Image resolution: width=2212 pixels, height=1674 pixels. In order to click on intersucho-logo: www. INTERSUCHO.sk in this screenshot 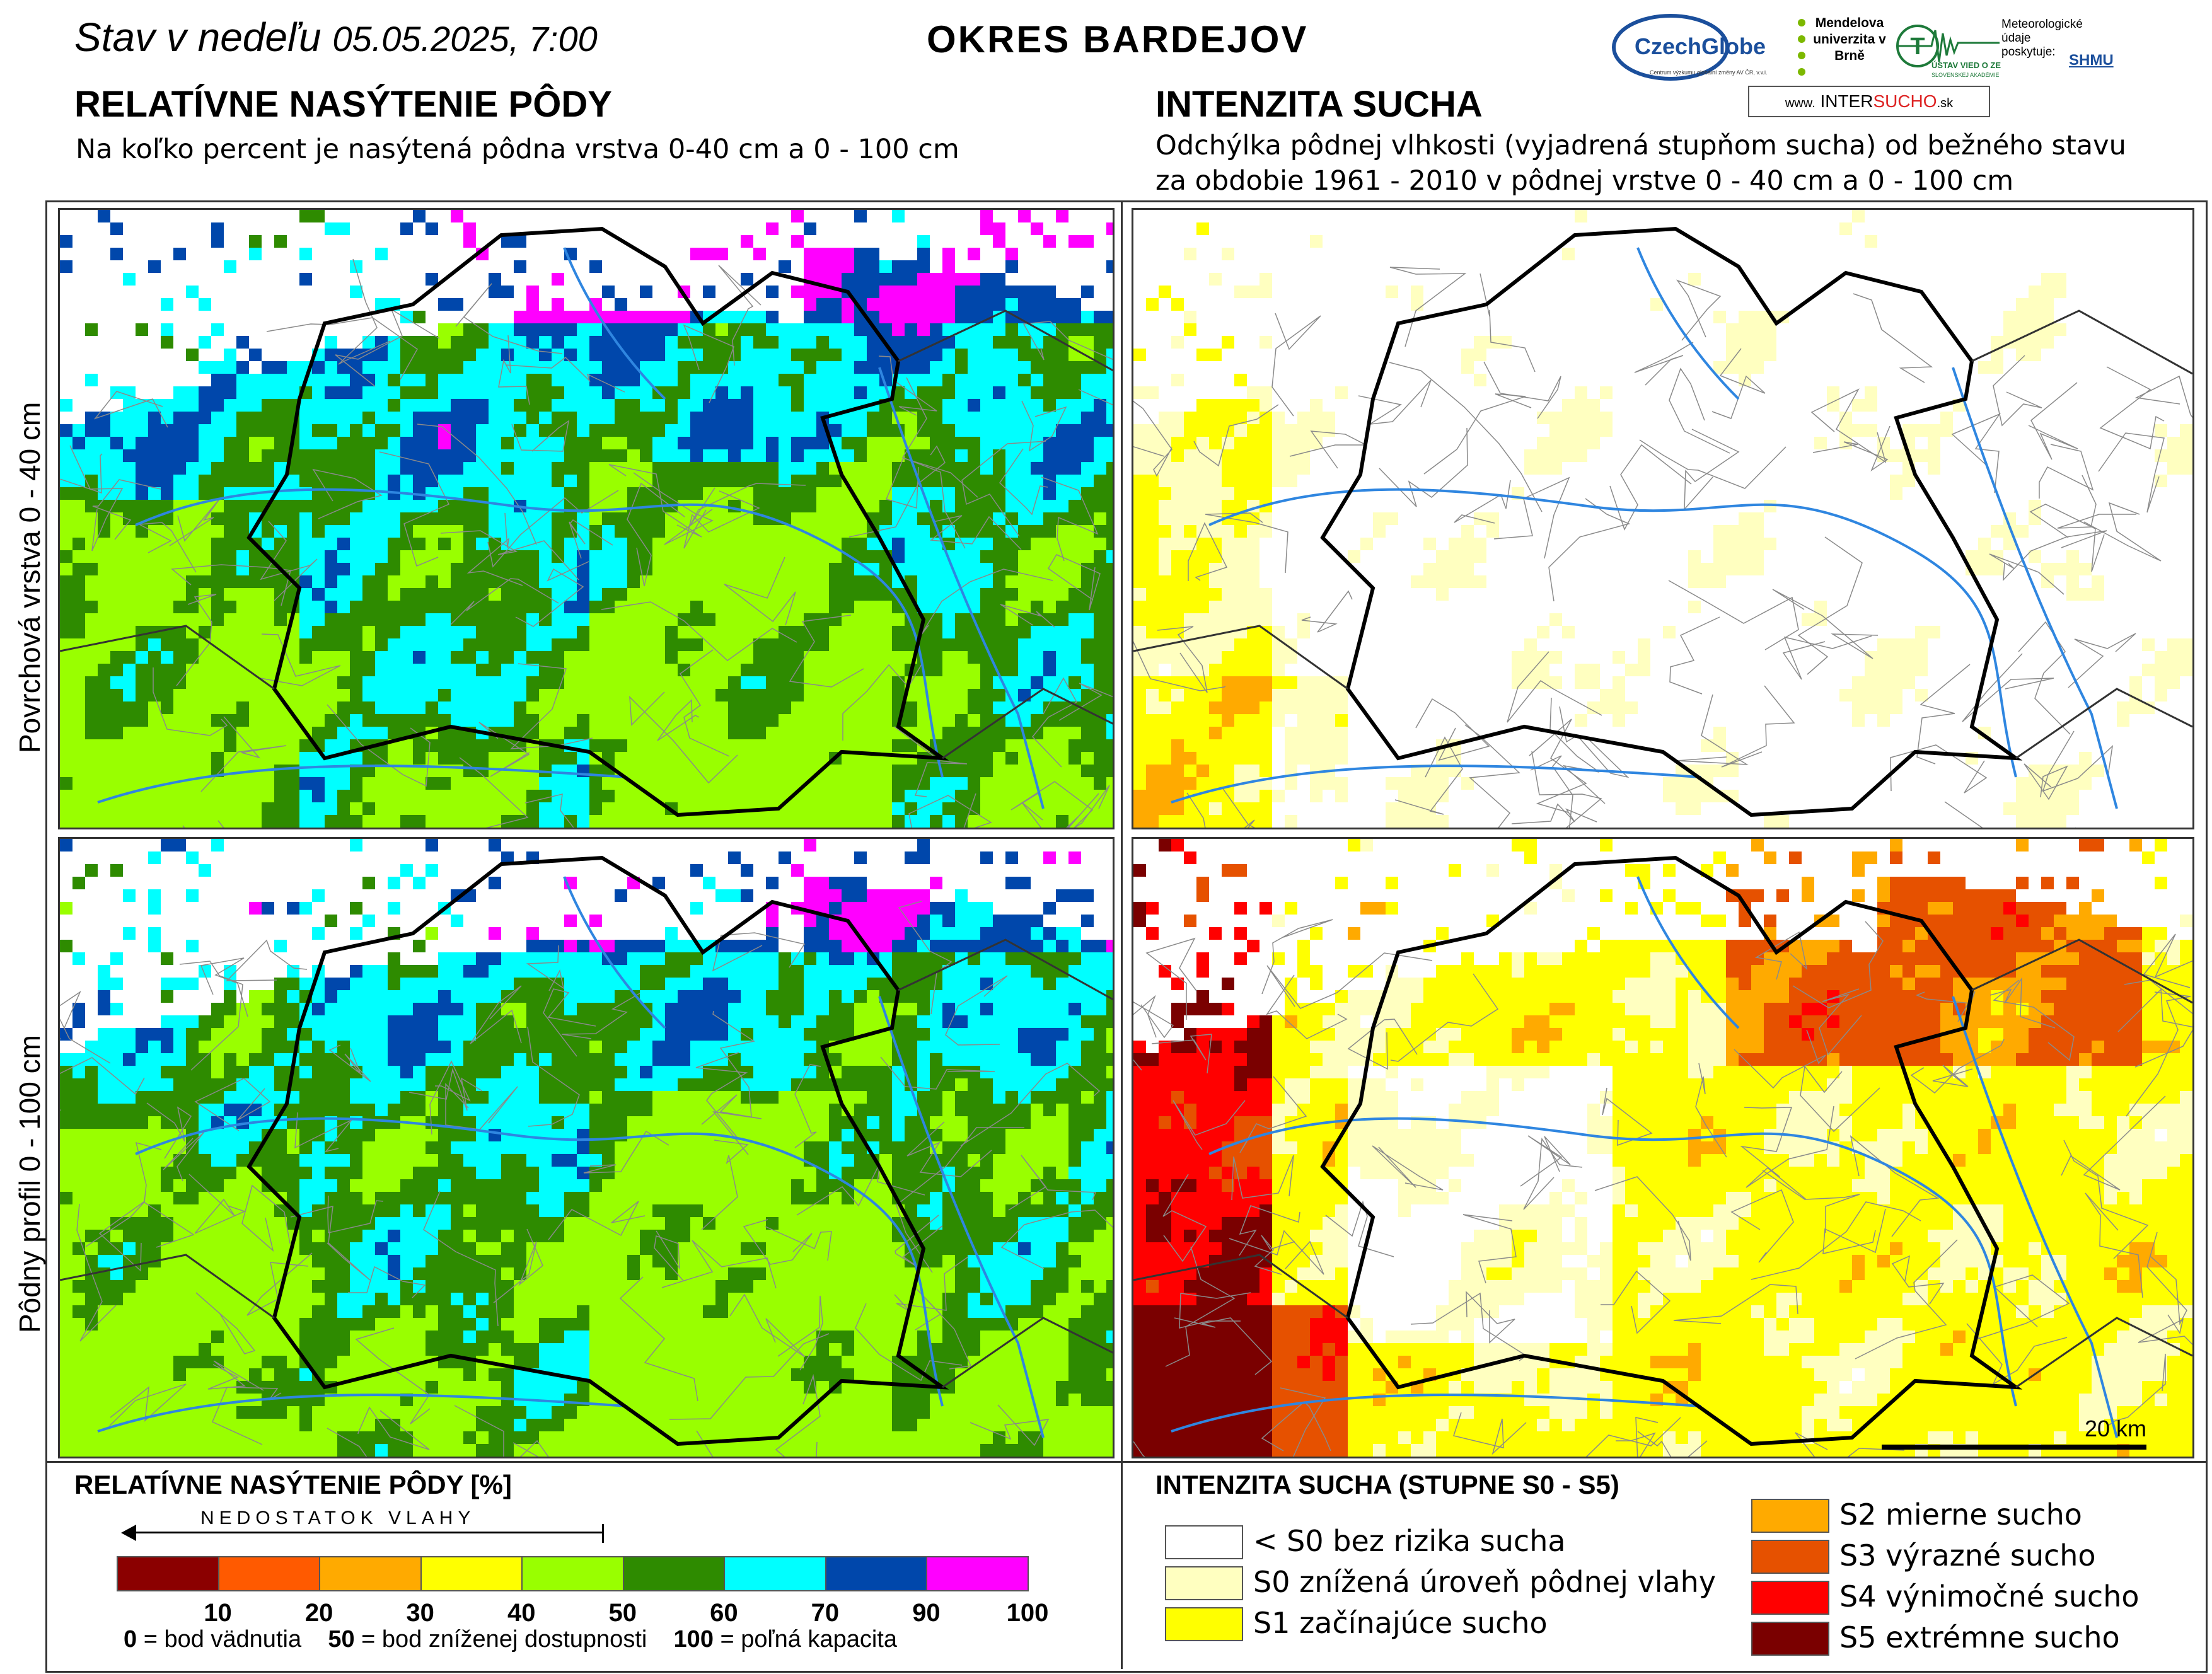, I will do `click(1869, 101)`.